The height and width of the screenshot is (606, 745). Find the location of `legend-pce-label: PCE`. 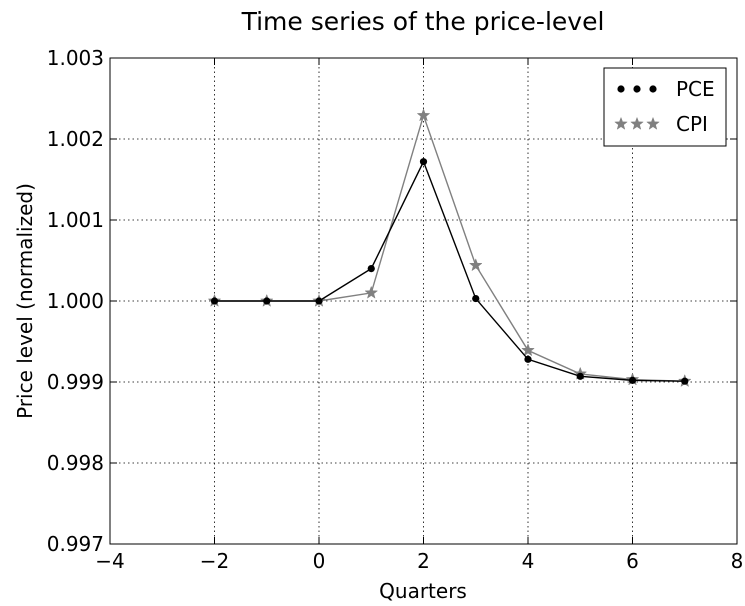

legend-pce-label: PCE is located at coordinates (695, 89).